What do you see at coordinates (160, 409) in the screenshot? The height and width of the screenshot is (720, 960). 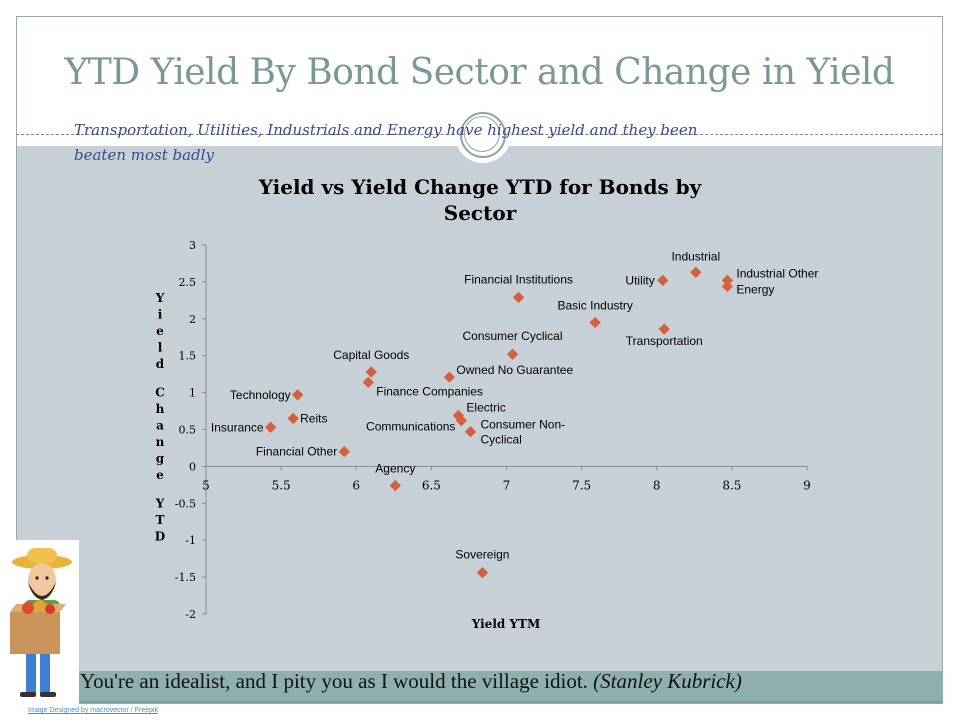 I see `y-axis-label-char: h` at bounding box center [160, 409].